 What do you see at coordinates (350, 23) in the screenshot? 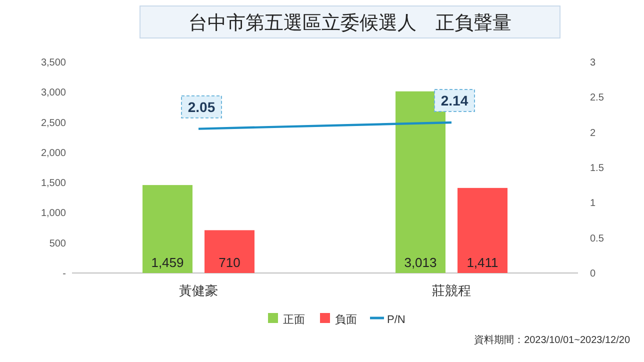
I see `chart-title: 台中市第五選區立委候選人 正負聲量` at bounding box center [350, 23].